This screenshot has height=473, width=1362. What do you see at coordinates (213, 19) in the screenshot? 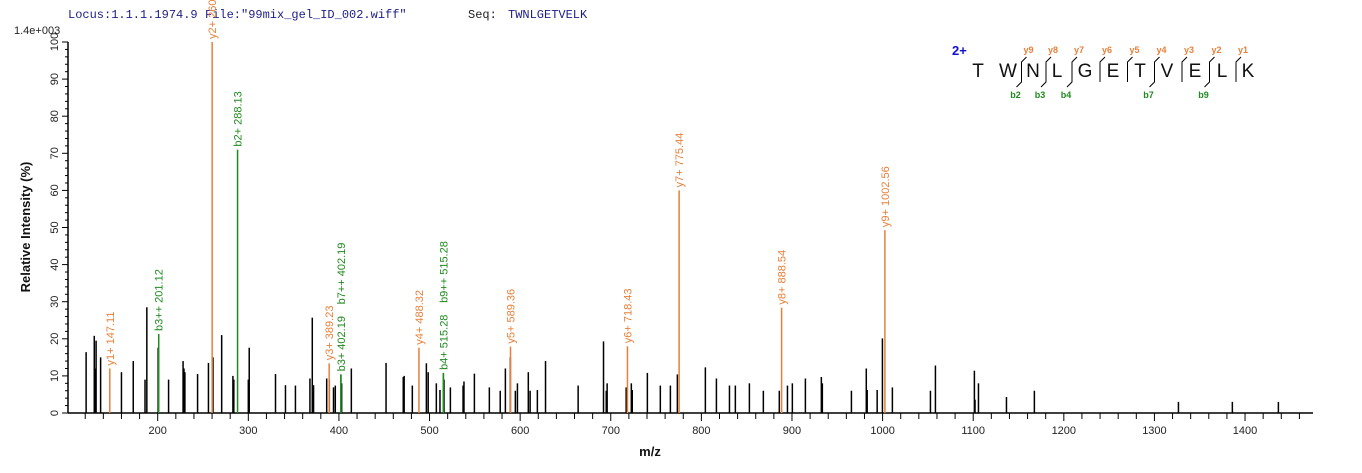
I see `y-ion-label: y2+ 260.1` at bounding box center [213, 19].